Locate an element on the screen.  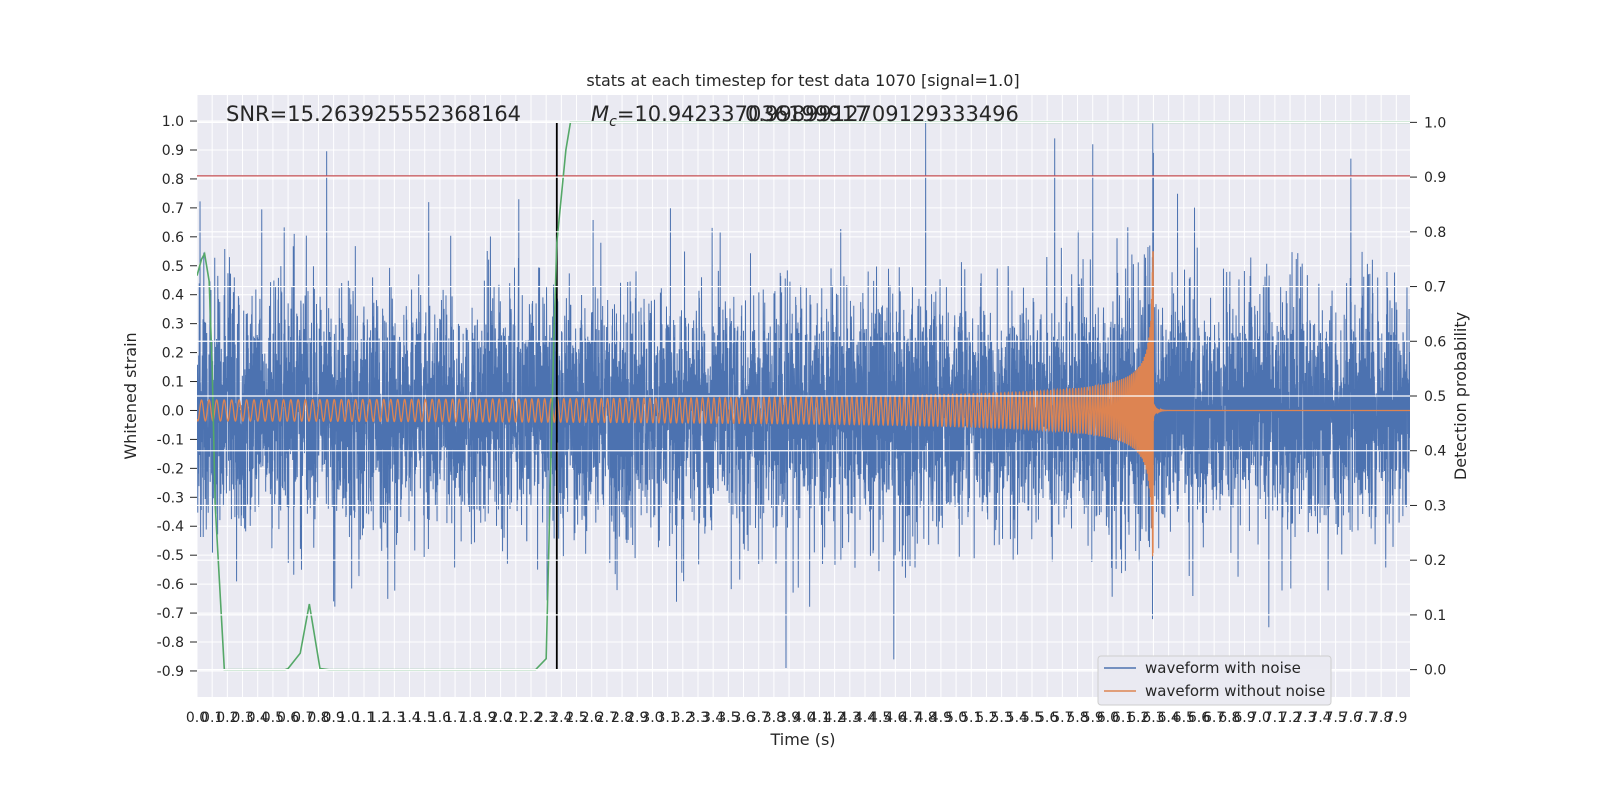
y2-tick-label: 0.4 is located at coordinates (1435, 452).